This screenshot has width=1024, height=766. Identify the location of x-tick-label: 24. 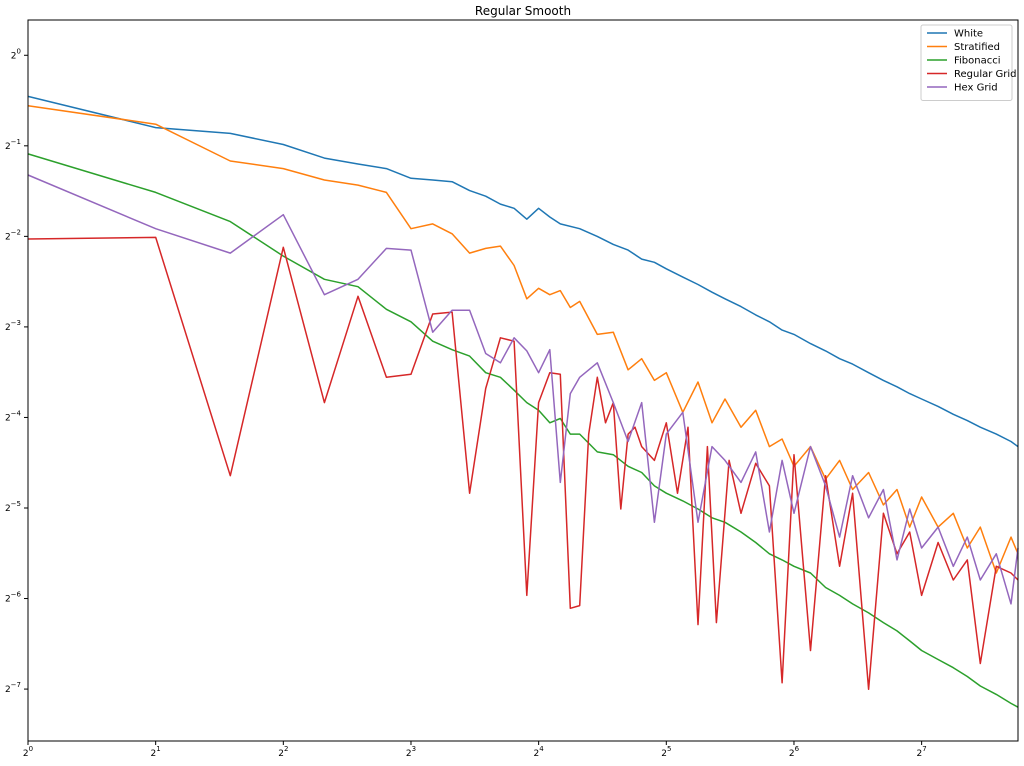
(539, 752).